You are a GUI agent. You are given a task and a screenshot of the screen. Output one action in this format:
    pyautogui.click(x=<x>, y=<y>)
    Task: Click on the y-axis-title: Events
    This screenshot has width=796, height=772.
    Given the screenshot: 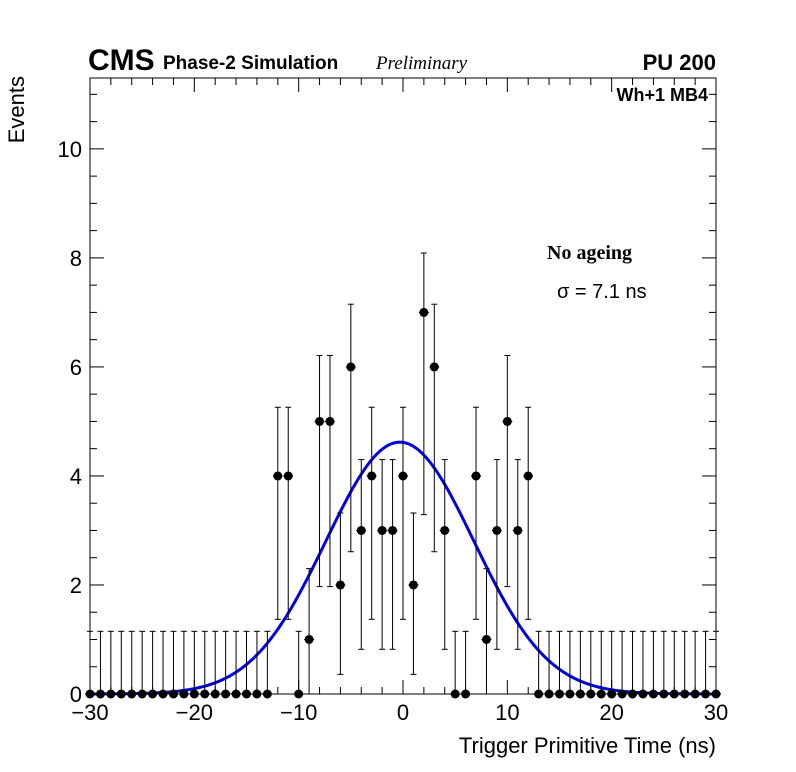 What is the action you would take?
    pyautogui.click(x=16, y=109)
    